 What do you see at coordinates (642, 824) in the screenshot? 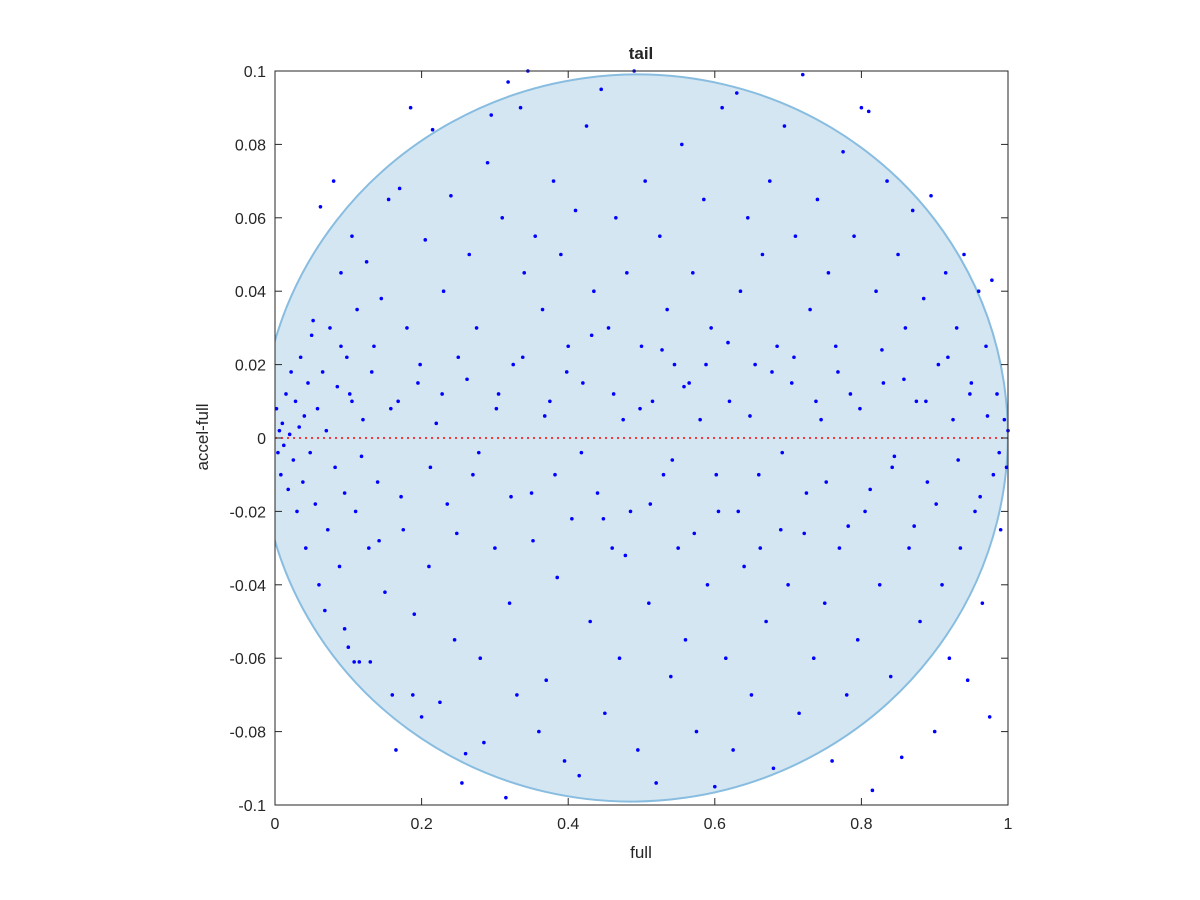
I see `x-tick-labels: 0 0.2 0.4 0.6 0.8 1` at bounding box center [642, 824].